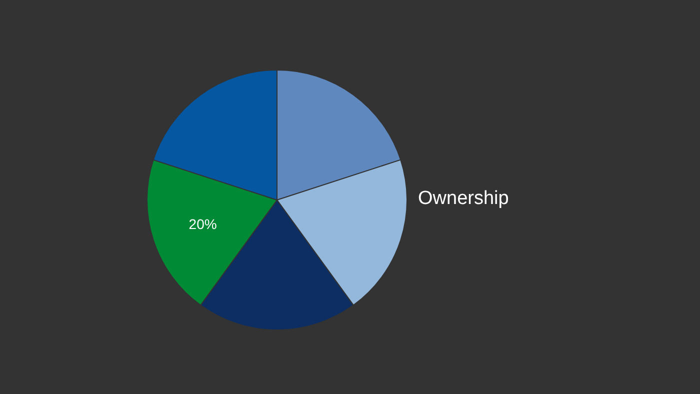 The image size is (700, 394). Describe the element at coordinates (202, 224) in the screenshot. I see `data-label: 20%` at that location.